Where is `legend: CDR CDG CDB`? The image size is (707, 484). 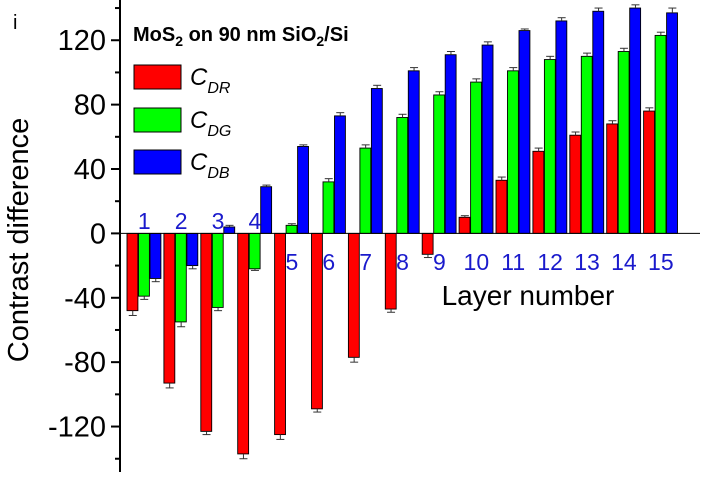
legend: CDR CDG CDB is located at coordinates (182, 123).